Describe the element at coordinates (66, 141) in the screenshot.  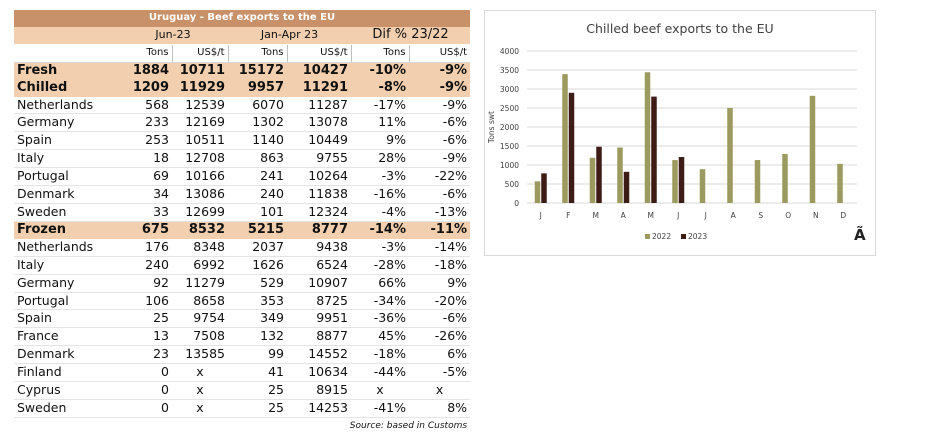
I see `row-label: Spain` at that location.